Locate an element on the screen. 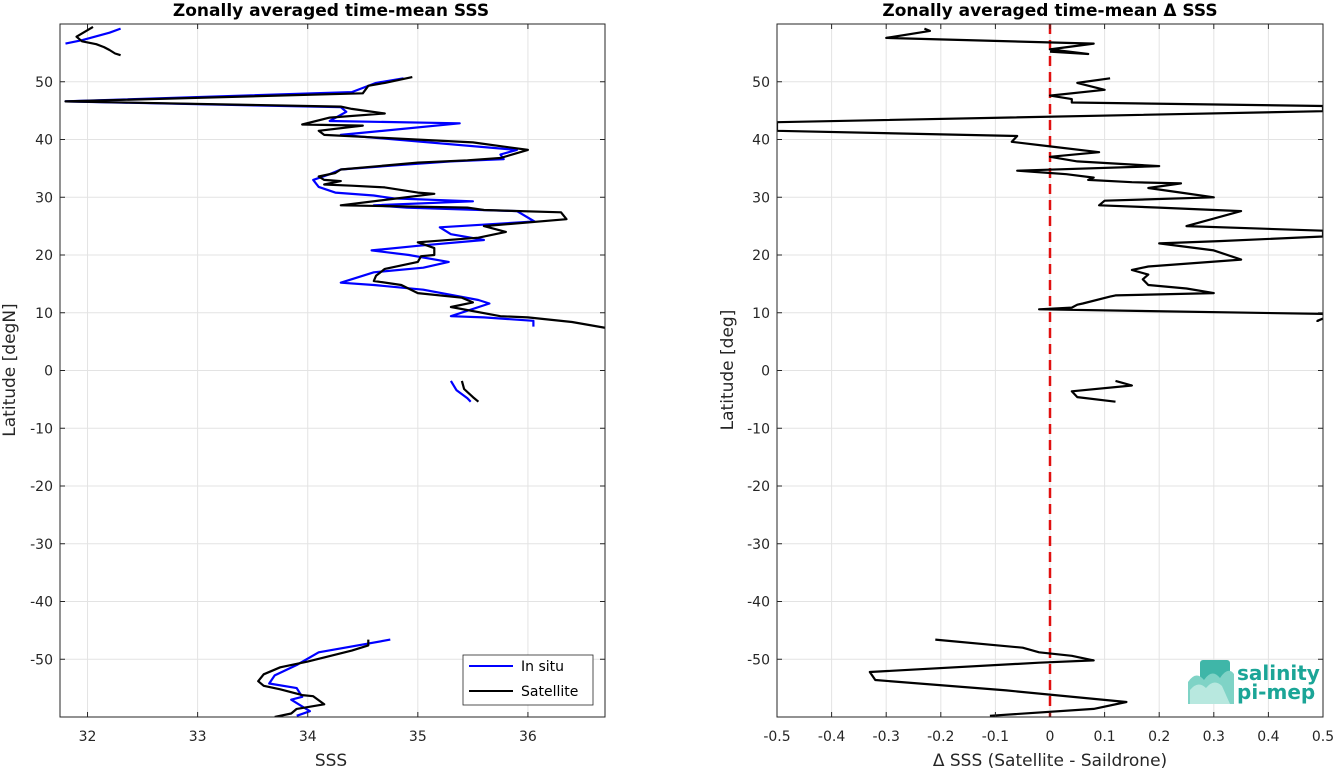  left-y-tick-label: 30 is located at coordinates (44, 198).